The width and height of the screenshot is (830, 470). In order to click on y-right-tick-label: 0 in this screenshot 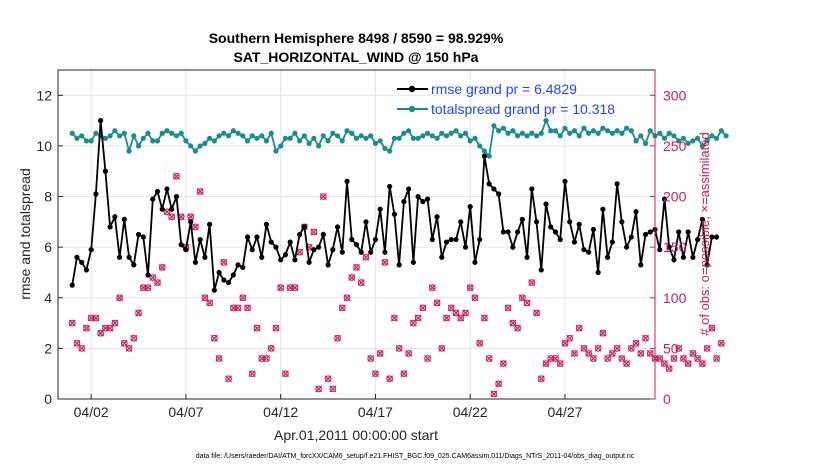, I will do `click(667, 399)`.